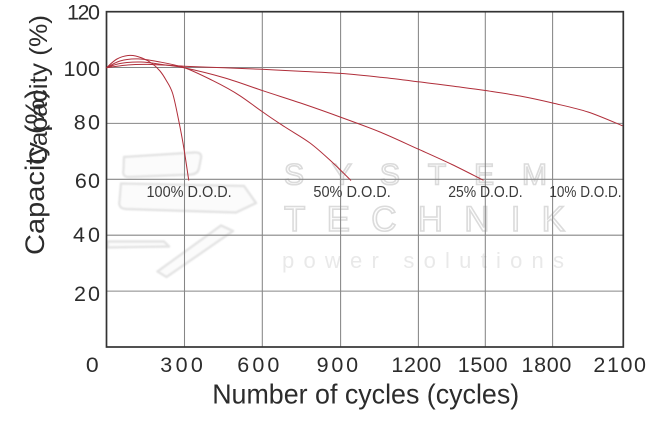  I want to click on svg-text: 1200, so click(416, 365).